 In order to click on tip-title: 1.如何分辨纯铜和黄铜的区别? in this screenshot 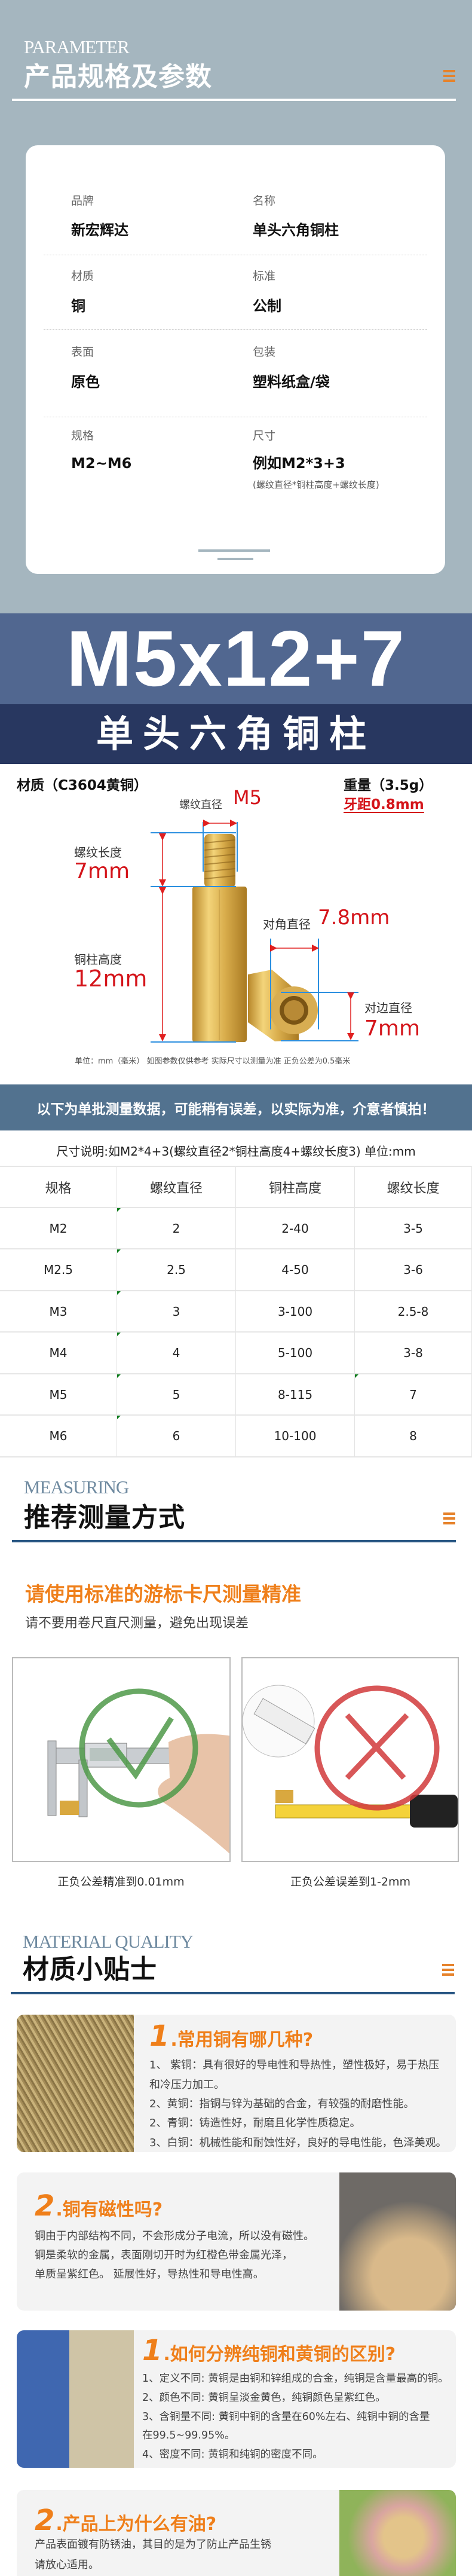, I will do `click(269, 2350)`.